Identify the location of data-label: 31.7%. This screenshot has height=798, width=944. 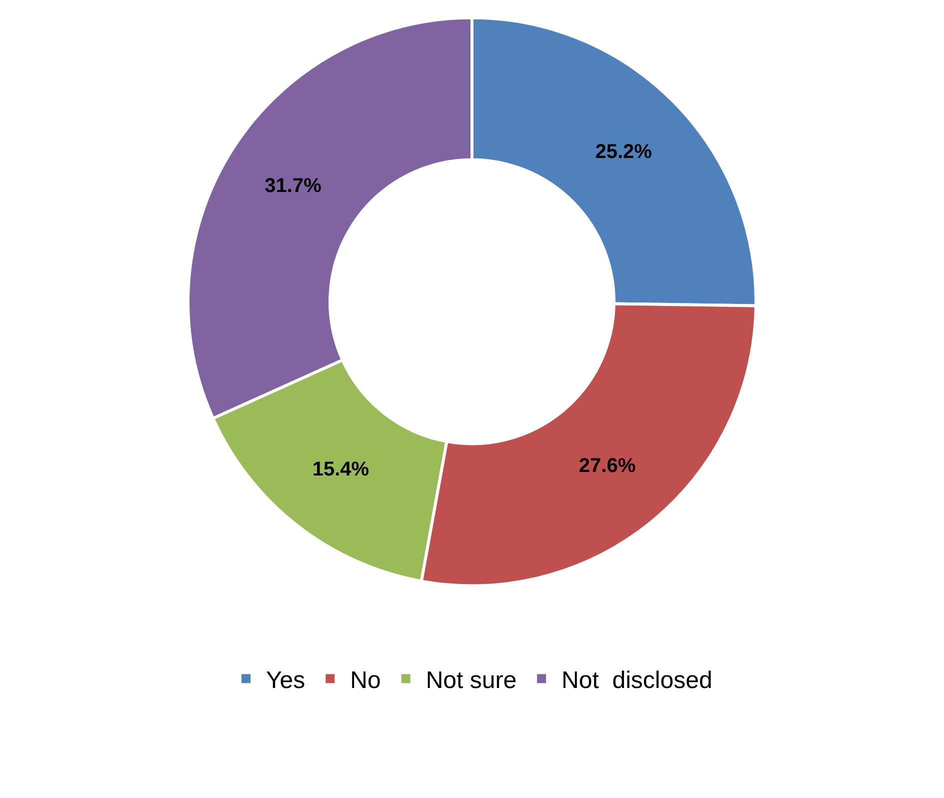
(293, 186).